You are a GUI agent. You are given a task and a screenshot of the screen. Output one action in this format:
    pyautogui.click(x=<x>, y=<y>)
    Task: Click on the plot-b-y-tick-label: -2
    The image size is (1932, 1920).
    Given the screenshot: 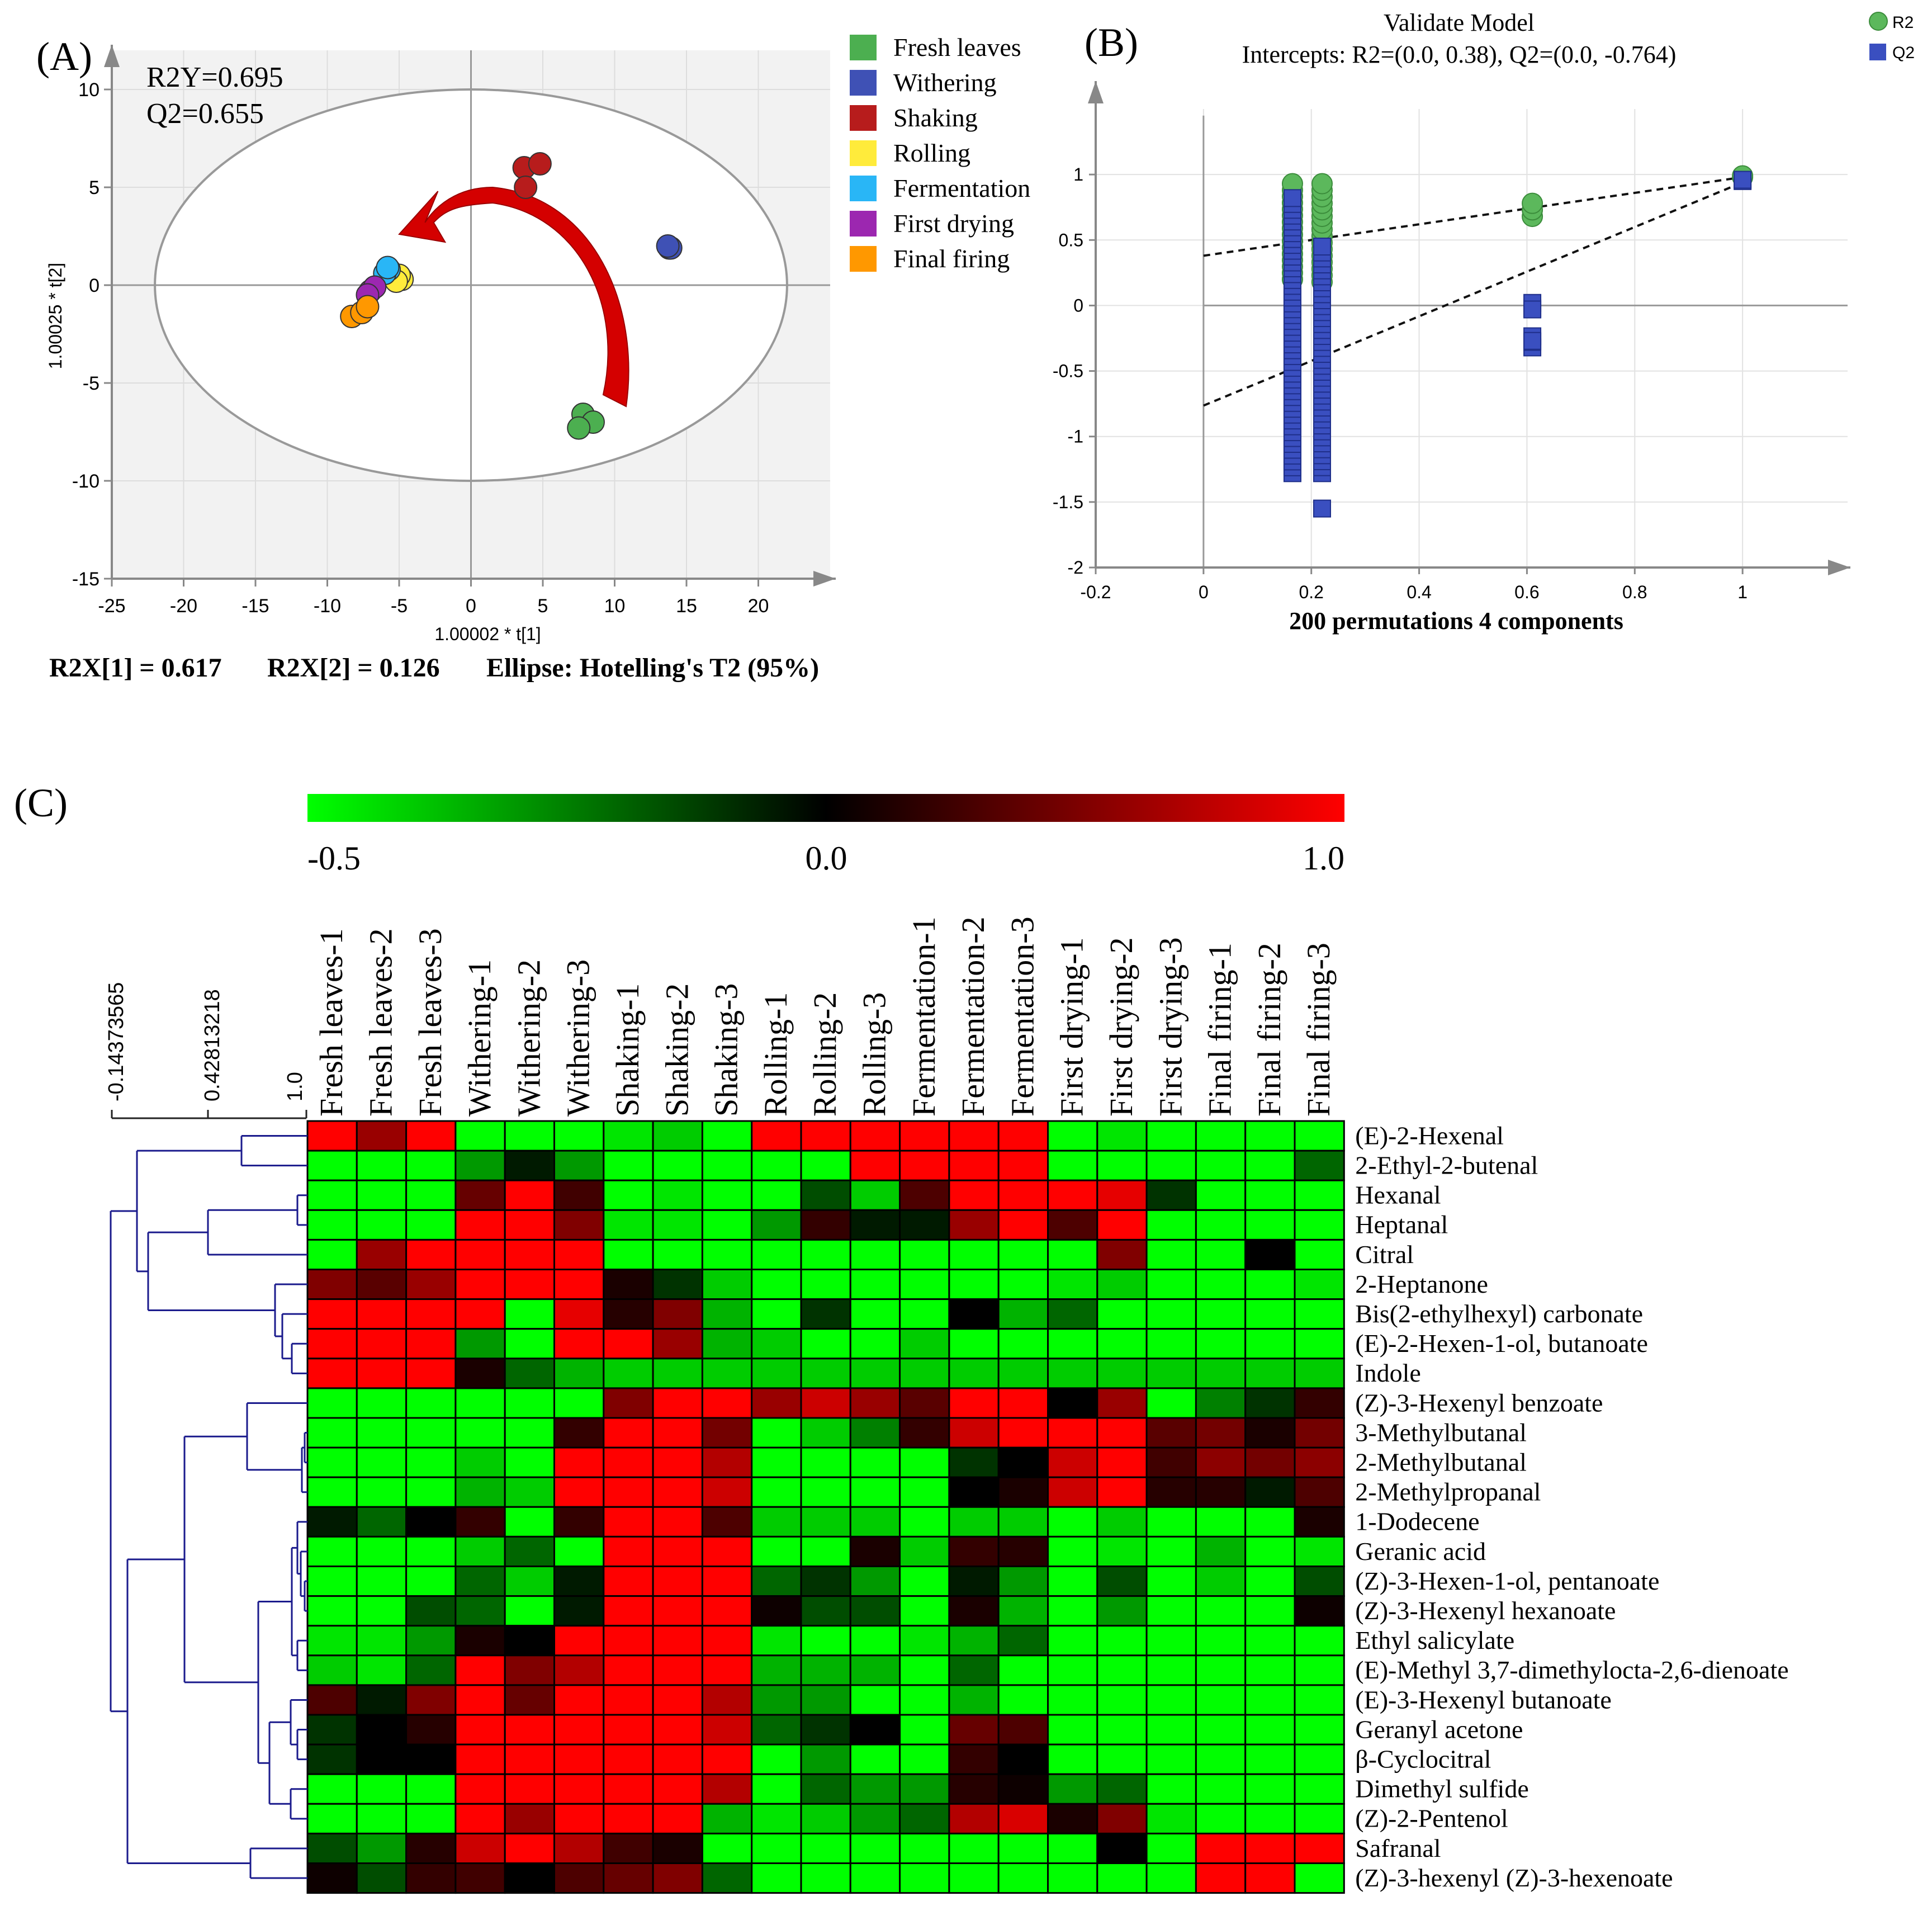 What is the action you would take?
    pyautogui.click(x=1075, y=567)
    